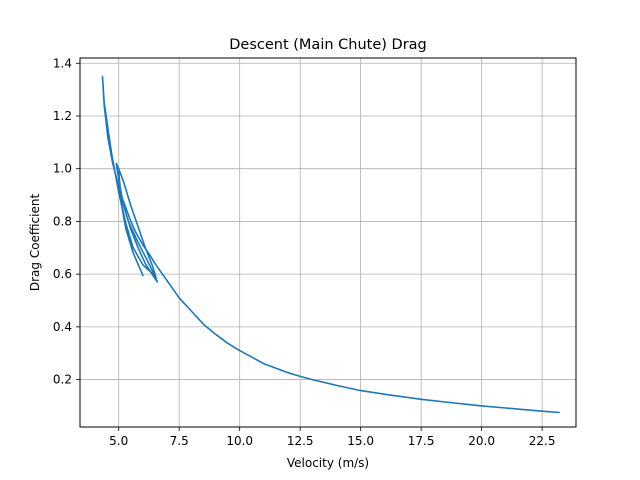 The height and width of the screenshot is (480, 640). I want to click on y-tick-label: 1.0, so click(62, 169).